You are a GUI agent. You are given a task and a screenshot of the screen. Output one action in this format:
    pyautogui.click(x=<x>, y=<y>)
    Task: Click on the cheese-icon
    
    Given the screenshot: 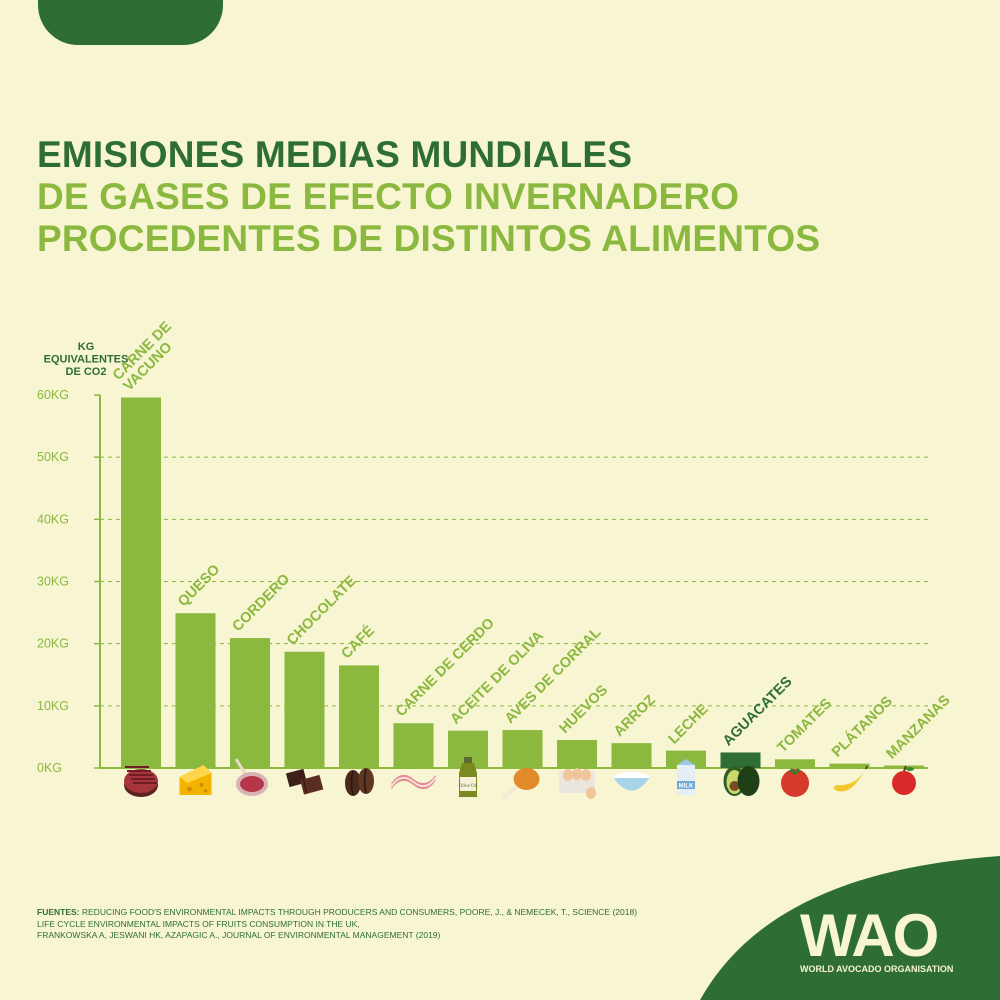 What is the action you would take?
    pyautogui.click(x=195, y=780)
    